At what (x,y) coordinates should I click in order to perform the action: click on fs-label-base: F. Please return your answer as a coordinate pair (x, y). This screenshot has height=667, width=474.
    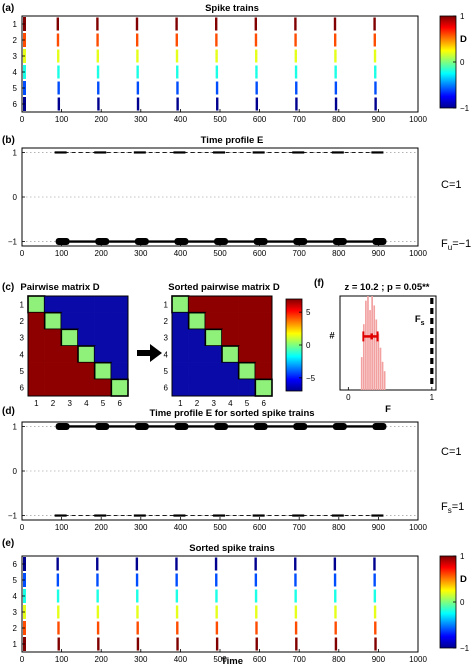
    Looking at the image, I should click on (418, 319).